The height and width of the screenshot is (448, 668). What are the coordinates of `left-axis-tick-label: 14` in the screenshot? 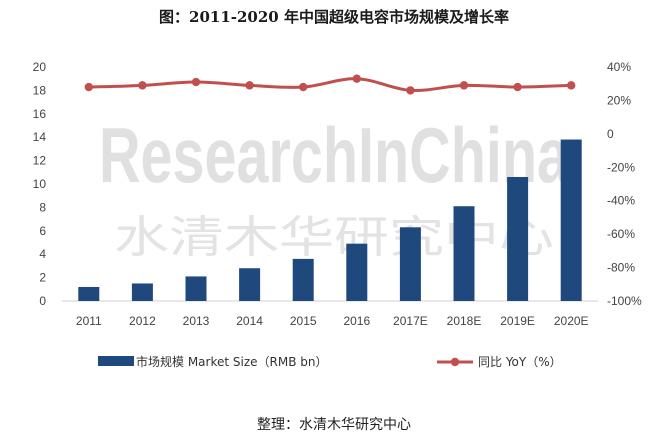 It's located at (40, 137).